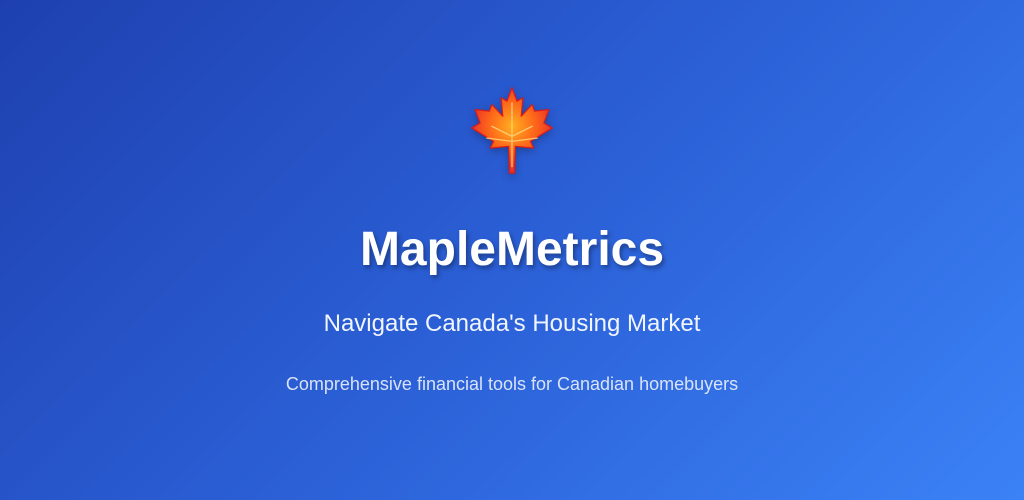 The height and width of the screenshot is (500, 1024). I want to click on maple-leaf-icon, so click(512, 133).